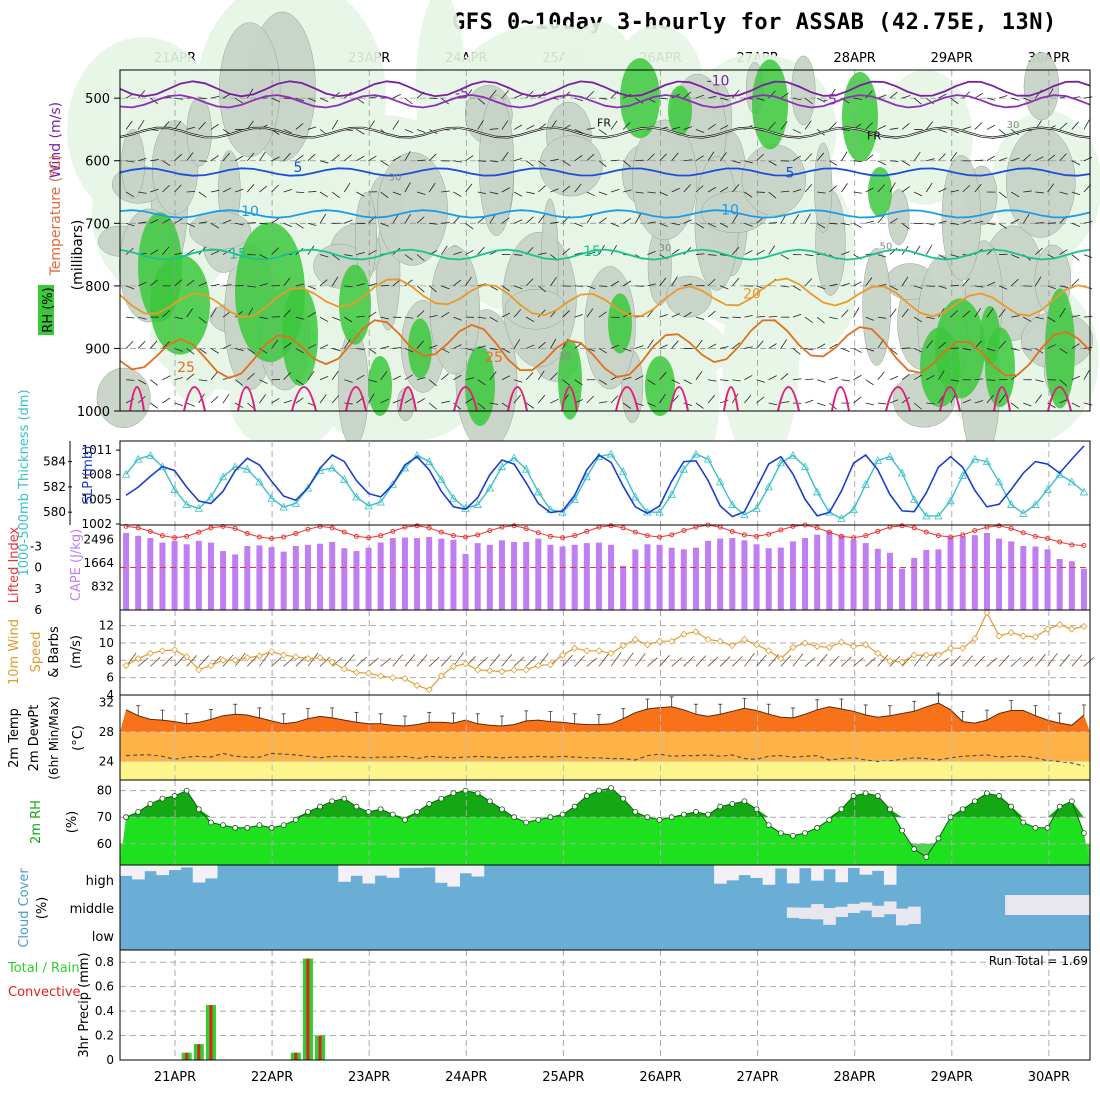  What do you see at coordinates (605, 746) in the screenshot?
I see `temp-band-mid` at bounding box center [605, 746].